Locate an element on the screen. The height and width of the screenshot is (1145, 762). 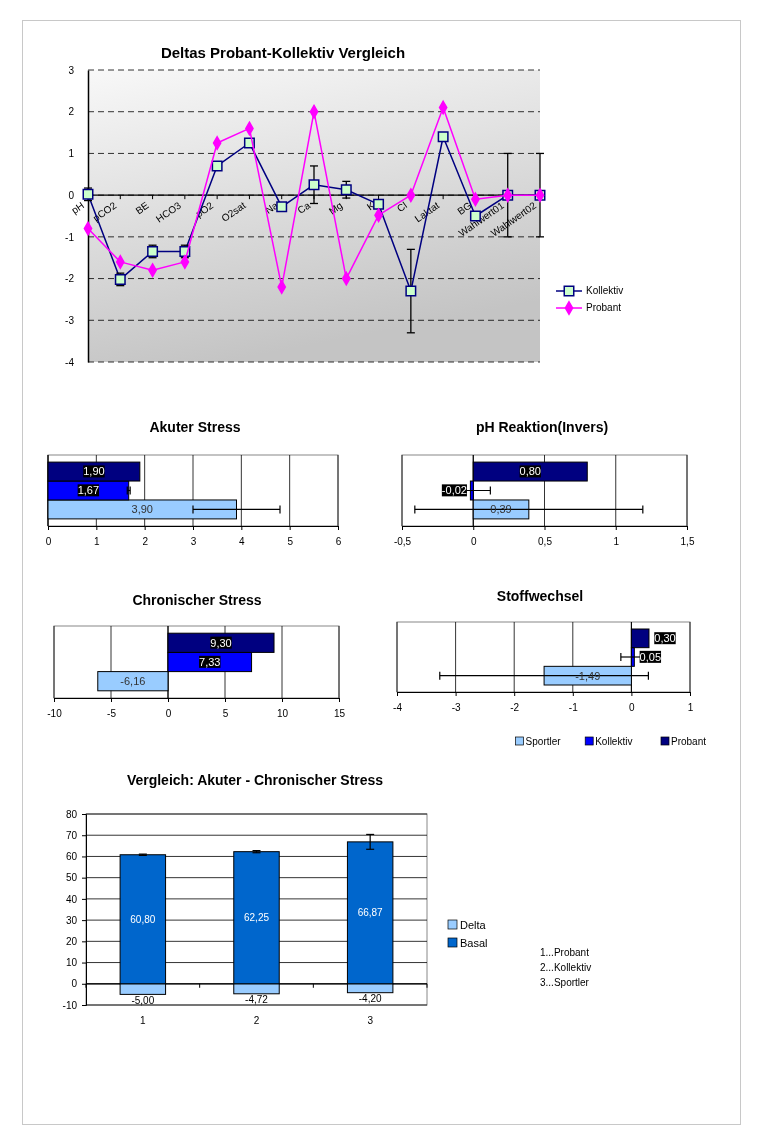
text: 3...Sportler is located at coordinates (565, 982).